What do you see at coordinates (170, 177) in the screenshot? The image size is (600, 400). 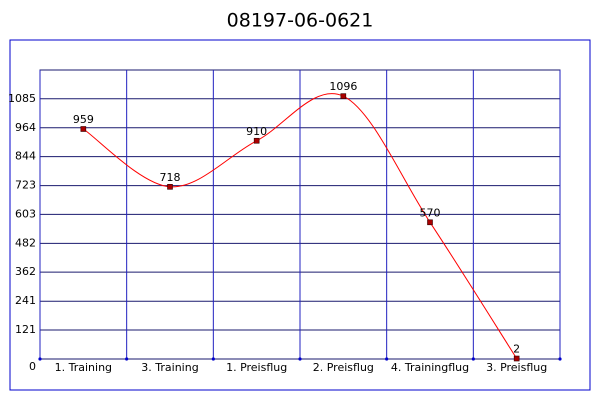 I see `value-label: 718` at bounding box center [170, 177].